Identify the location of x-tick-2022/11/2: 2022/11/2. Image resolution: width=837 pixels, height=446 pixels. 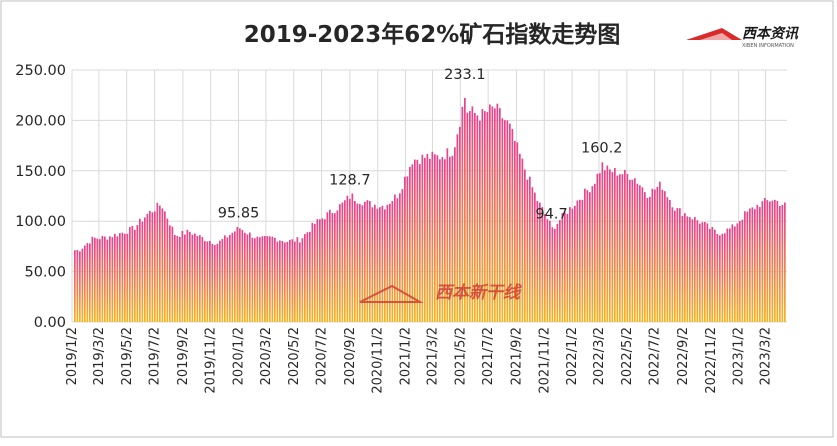
(711, 360).